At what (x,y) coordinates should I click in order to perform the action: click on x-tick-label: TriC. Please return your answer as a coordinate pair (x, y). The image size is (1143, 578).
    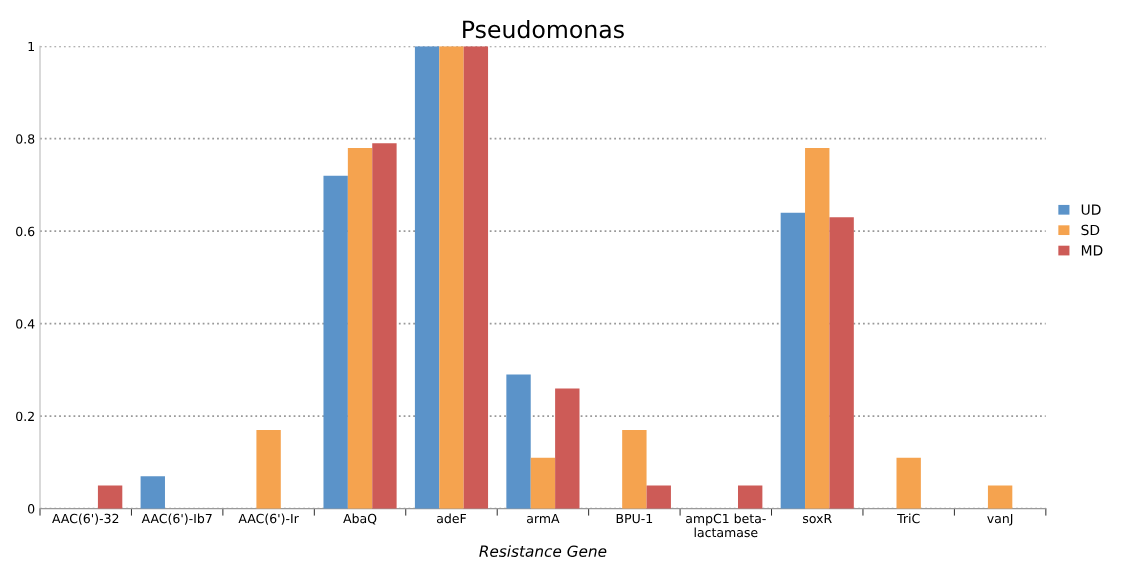
    Looking at the image, I should click on (908, 518).